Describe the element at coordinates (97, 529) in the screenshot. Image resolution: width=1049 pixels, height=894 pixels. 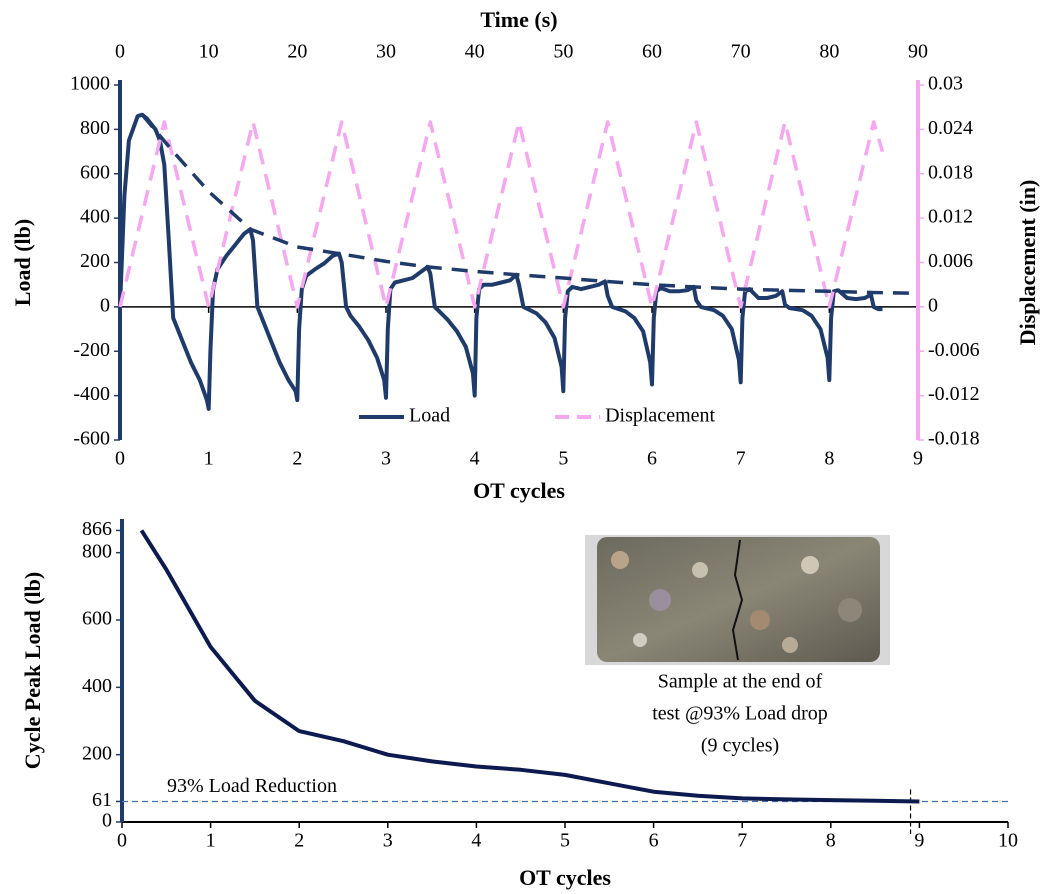
I see `y-tick-label: 866` at that location.